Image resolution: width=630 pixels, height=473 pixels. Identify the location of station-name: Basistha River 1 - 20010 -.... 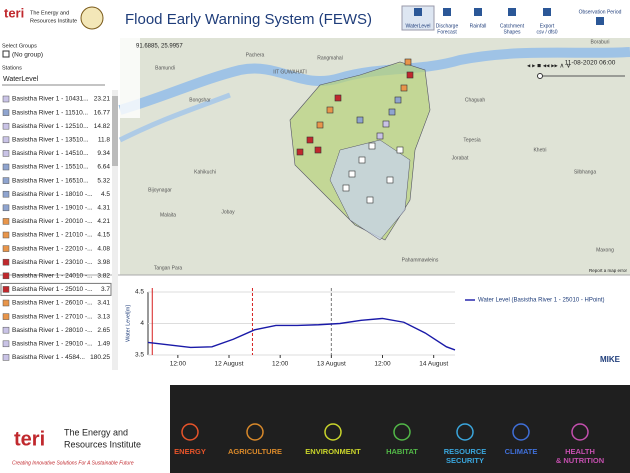
(52, 221).